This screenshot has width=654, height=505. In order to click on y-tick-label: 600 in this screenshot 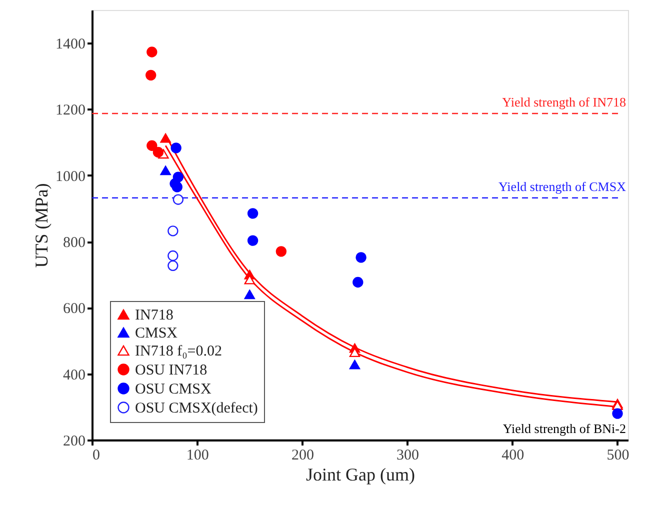, I will do `click(74, 309)`.